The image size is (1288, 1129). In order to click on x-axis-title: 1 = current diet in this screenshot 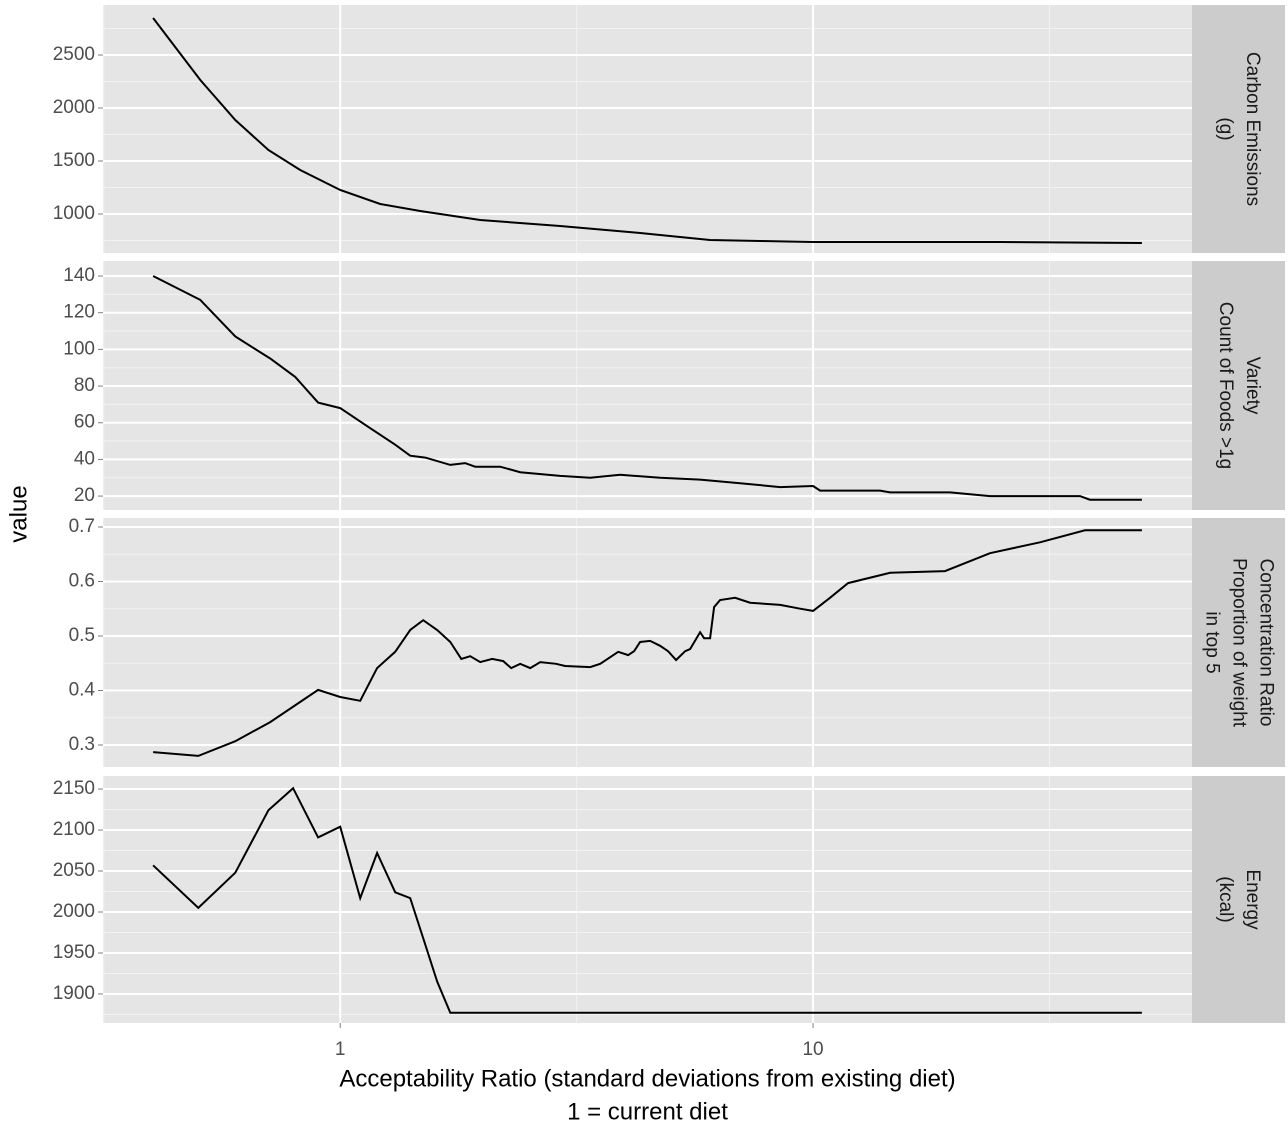, I will do `click(647, 1111)`.